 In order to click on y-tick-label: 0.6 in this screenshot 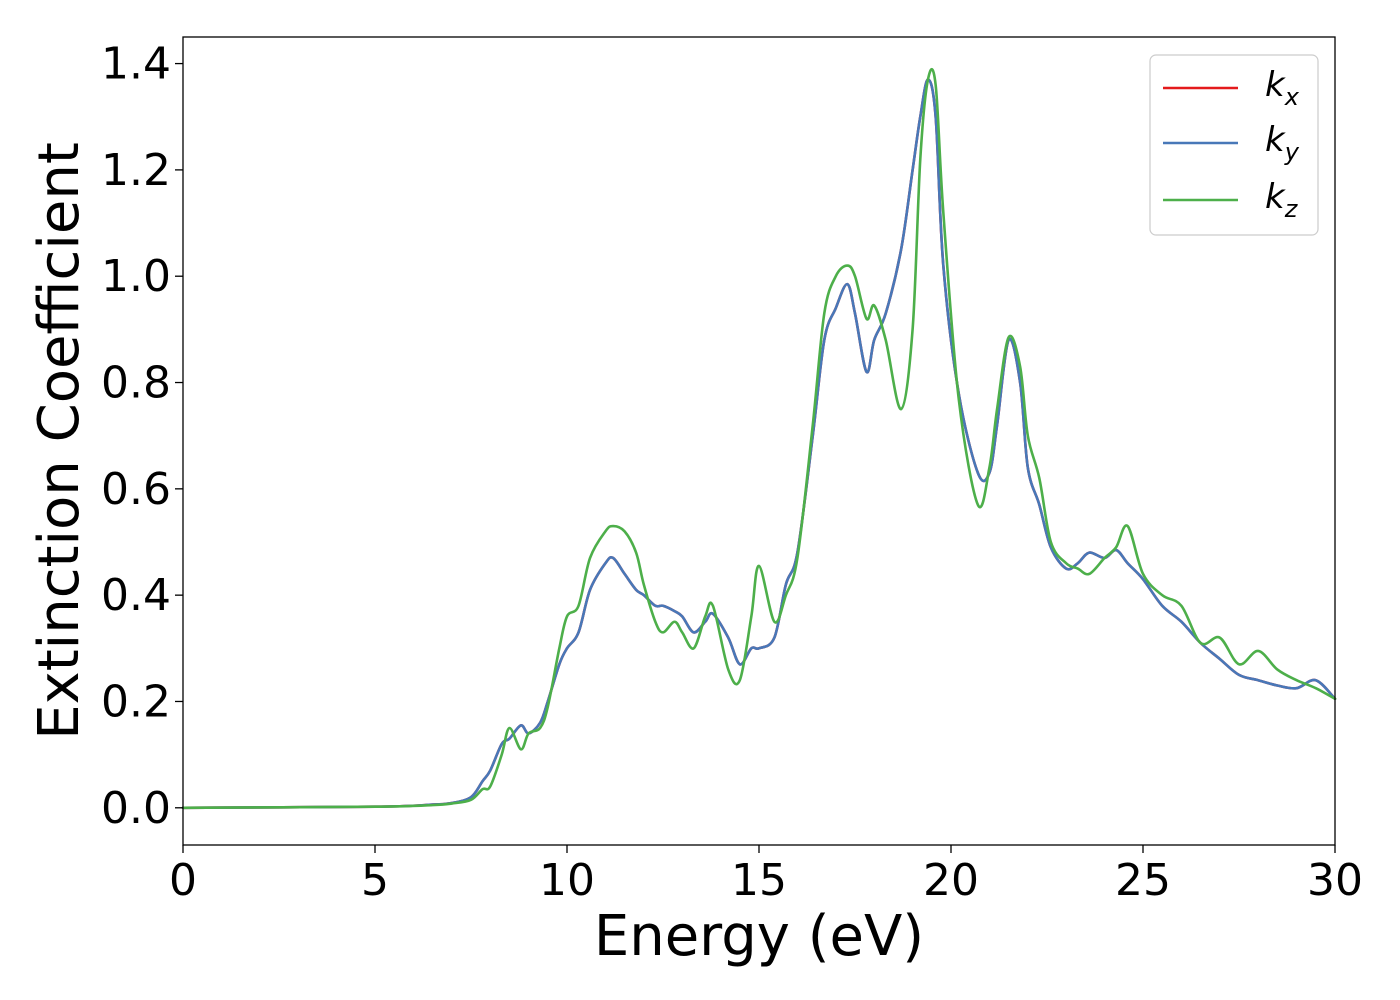, I will do `click(136, 489)`.